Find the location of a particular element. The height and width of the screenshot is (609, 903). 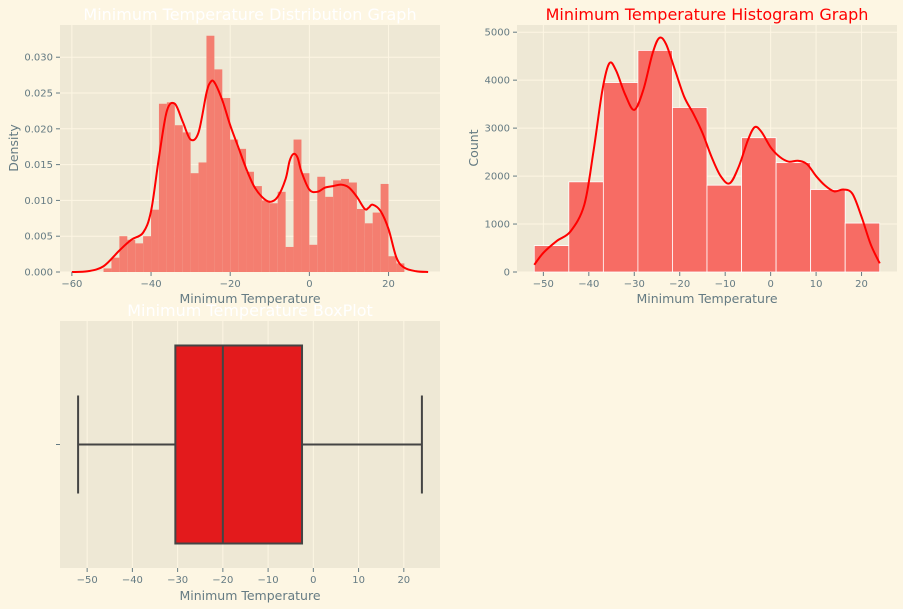

x-tick-label: −60 is located at coordinates (71, 284).